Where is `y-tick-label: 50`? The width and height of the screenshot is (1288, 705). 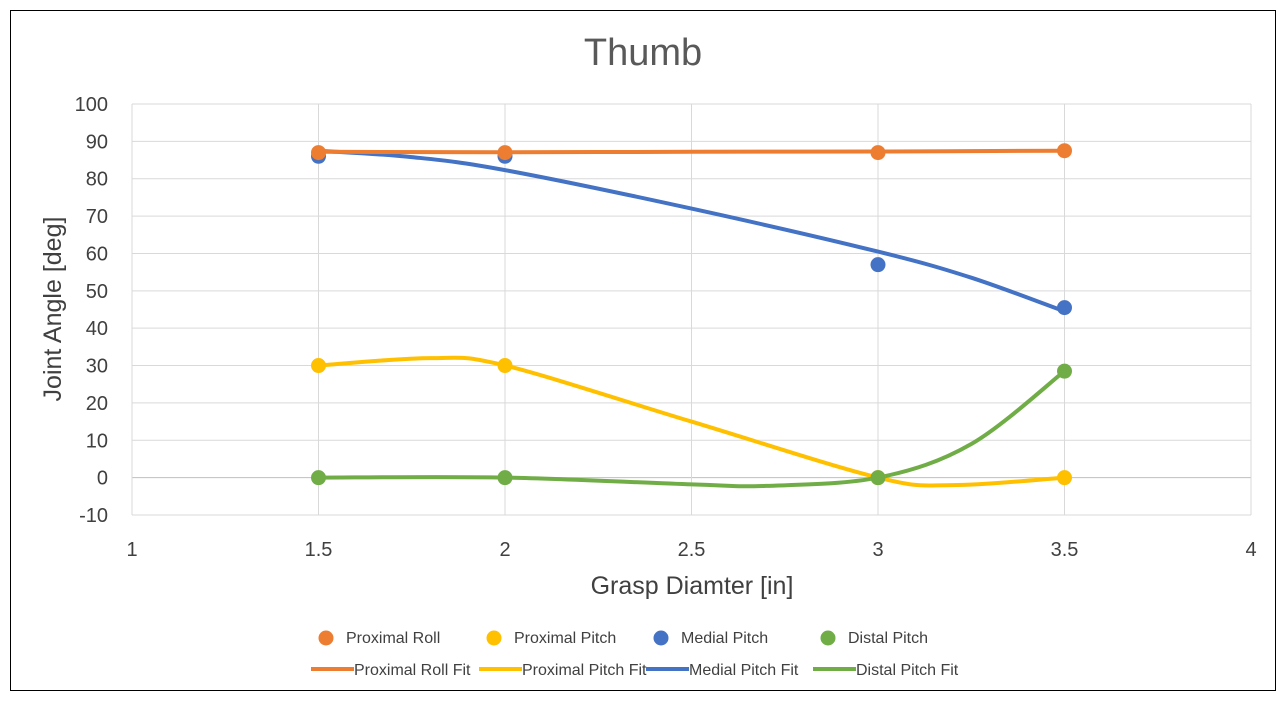 y-tick-label: 50 is located at coordinates (97, 292).